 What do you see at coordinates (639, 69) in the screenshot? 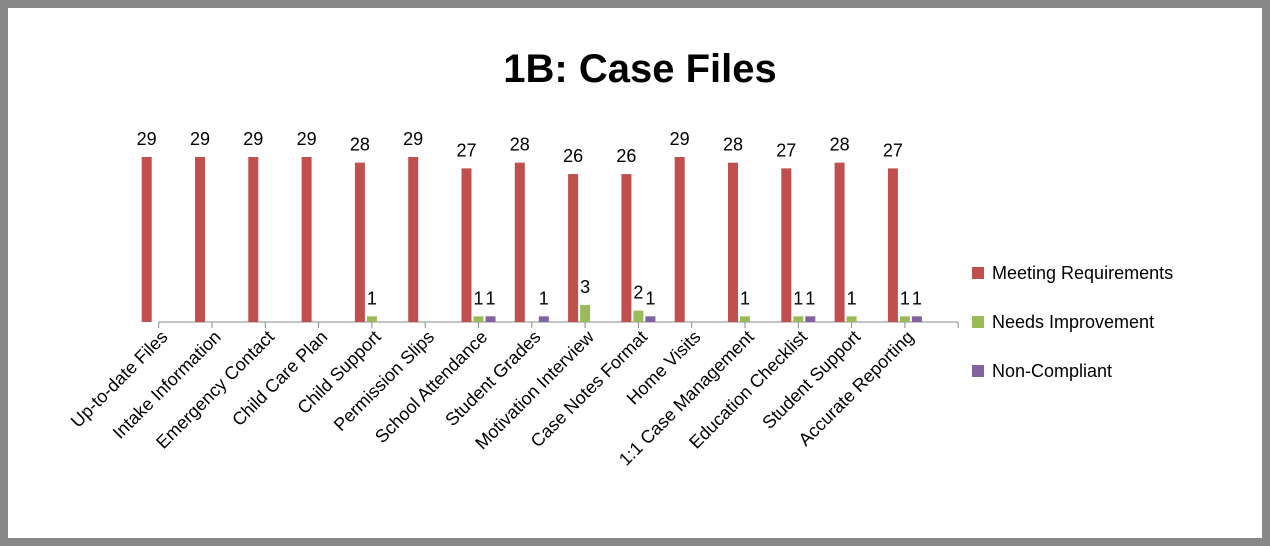
I see `chart-title: 1B: Case Files` at bounding box center [639, 69].